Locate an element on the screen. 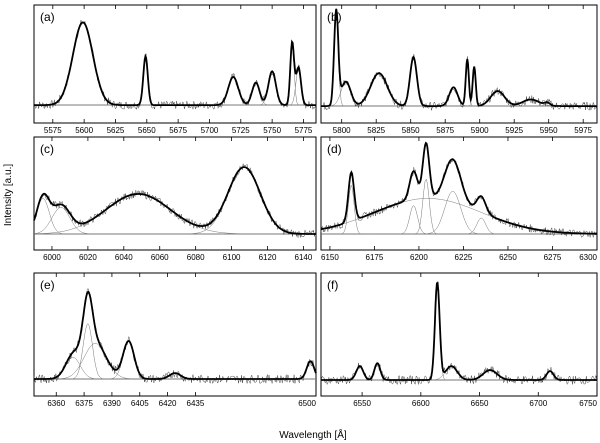  x-axis-title: Wavelength [Å] is located at coordinates (313, 434).